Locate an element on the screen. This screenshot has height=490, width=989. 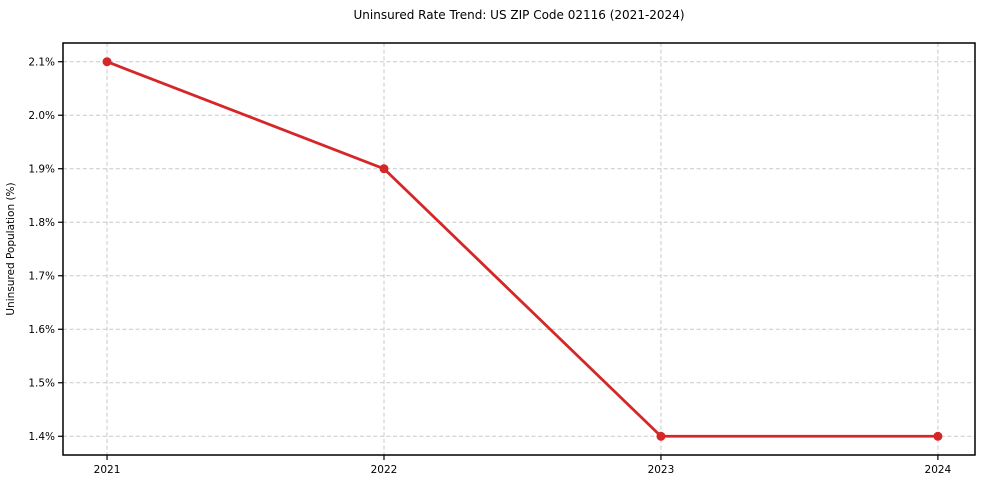
y-tick-label: 1.5% is located at coordinates (41, 384).